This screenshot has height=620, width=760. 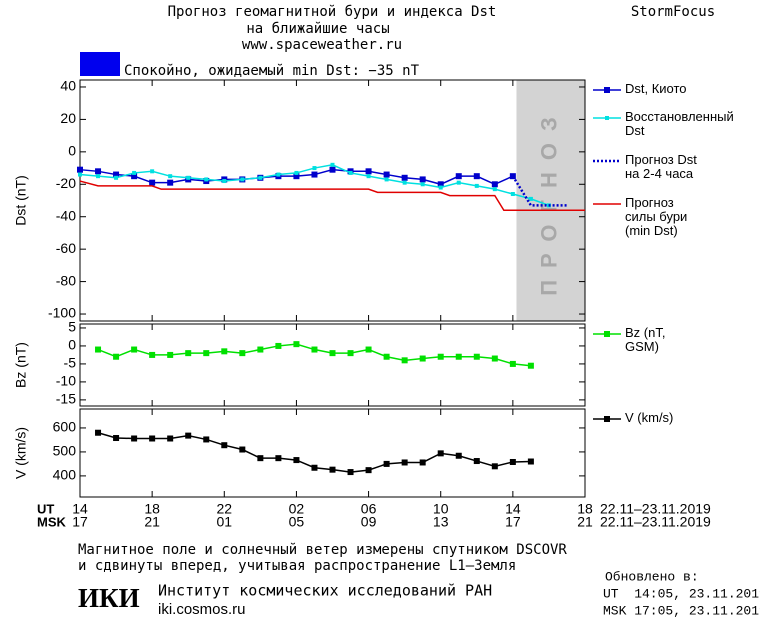 I want to click on y-tick-label: -80, so click(x=66, y=280).